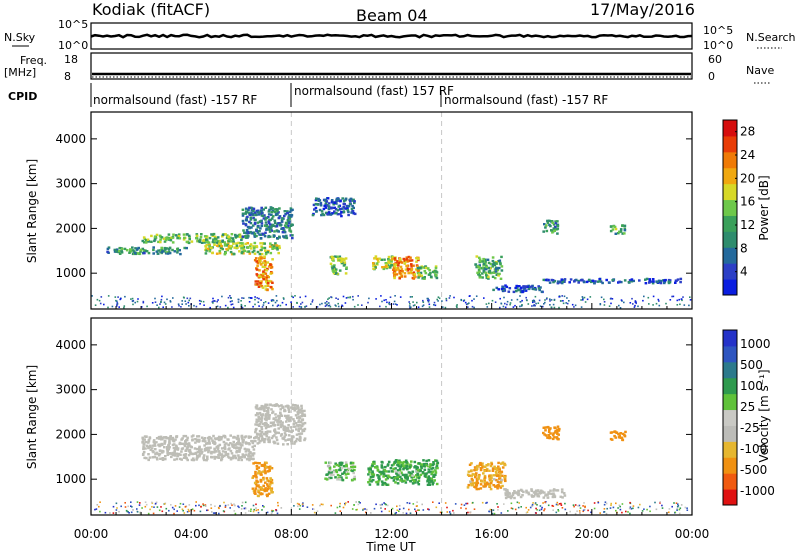 The width and height of the screenshot is (800, 554). I want to click on cpid-segment-2: normalsound (fast) 157 RF, so click(374, 91).